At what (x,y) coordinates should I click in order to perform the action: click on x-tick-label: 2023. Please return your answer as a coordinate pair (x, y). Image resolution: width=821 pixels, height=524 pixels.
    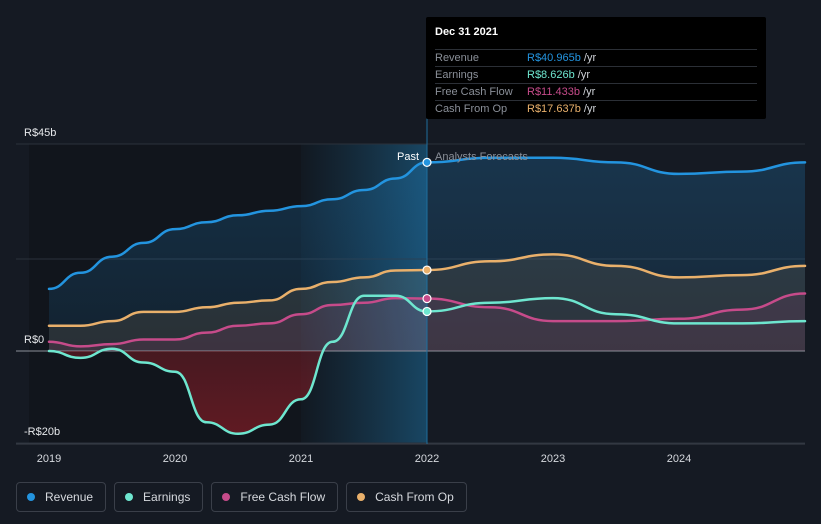
    Looking at the image, I should click on (553, 459).